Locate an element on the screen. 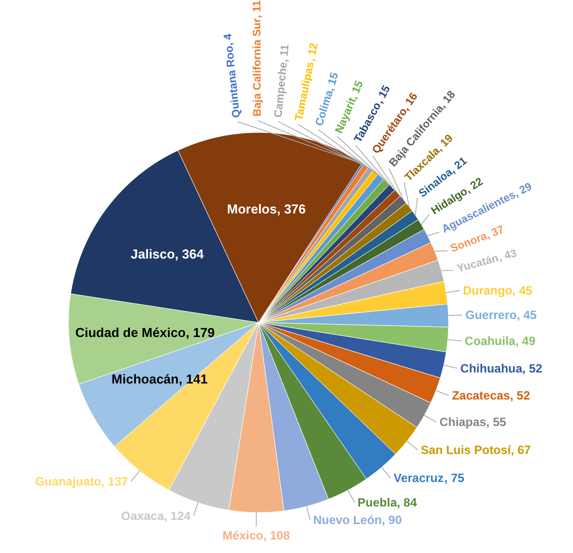  slice-label: México is located at coordinates (243, 535).